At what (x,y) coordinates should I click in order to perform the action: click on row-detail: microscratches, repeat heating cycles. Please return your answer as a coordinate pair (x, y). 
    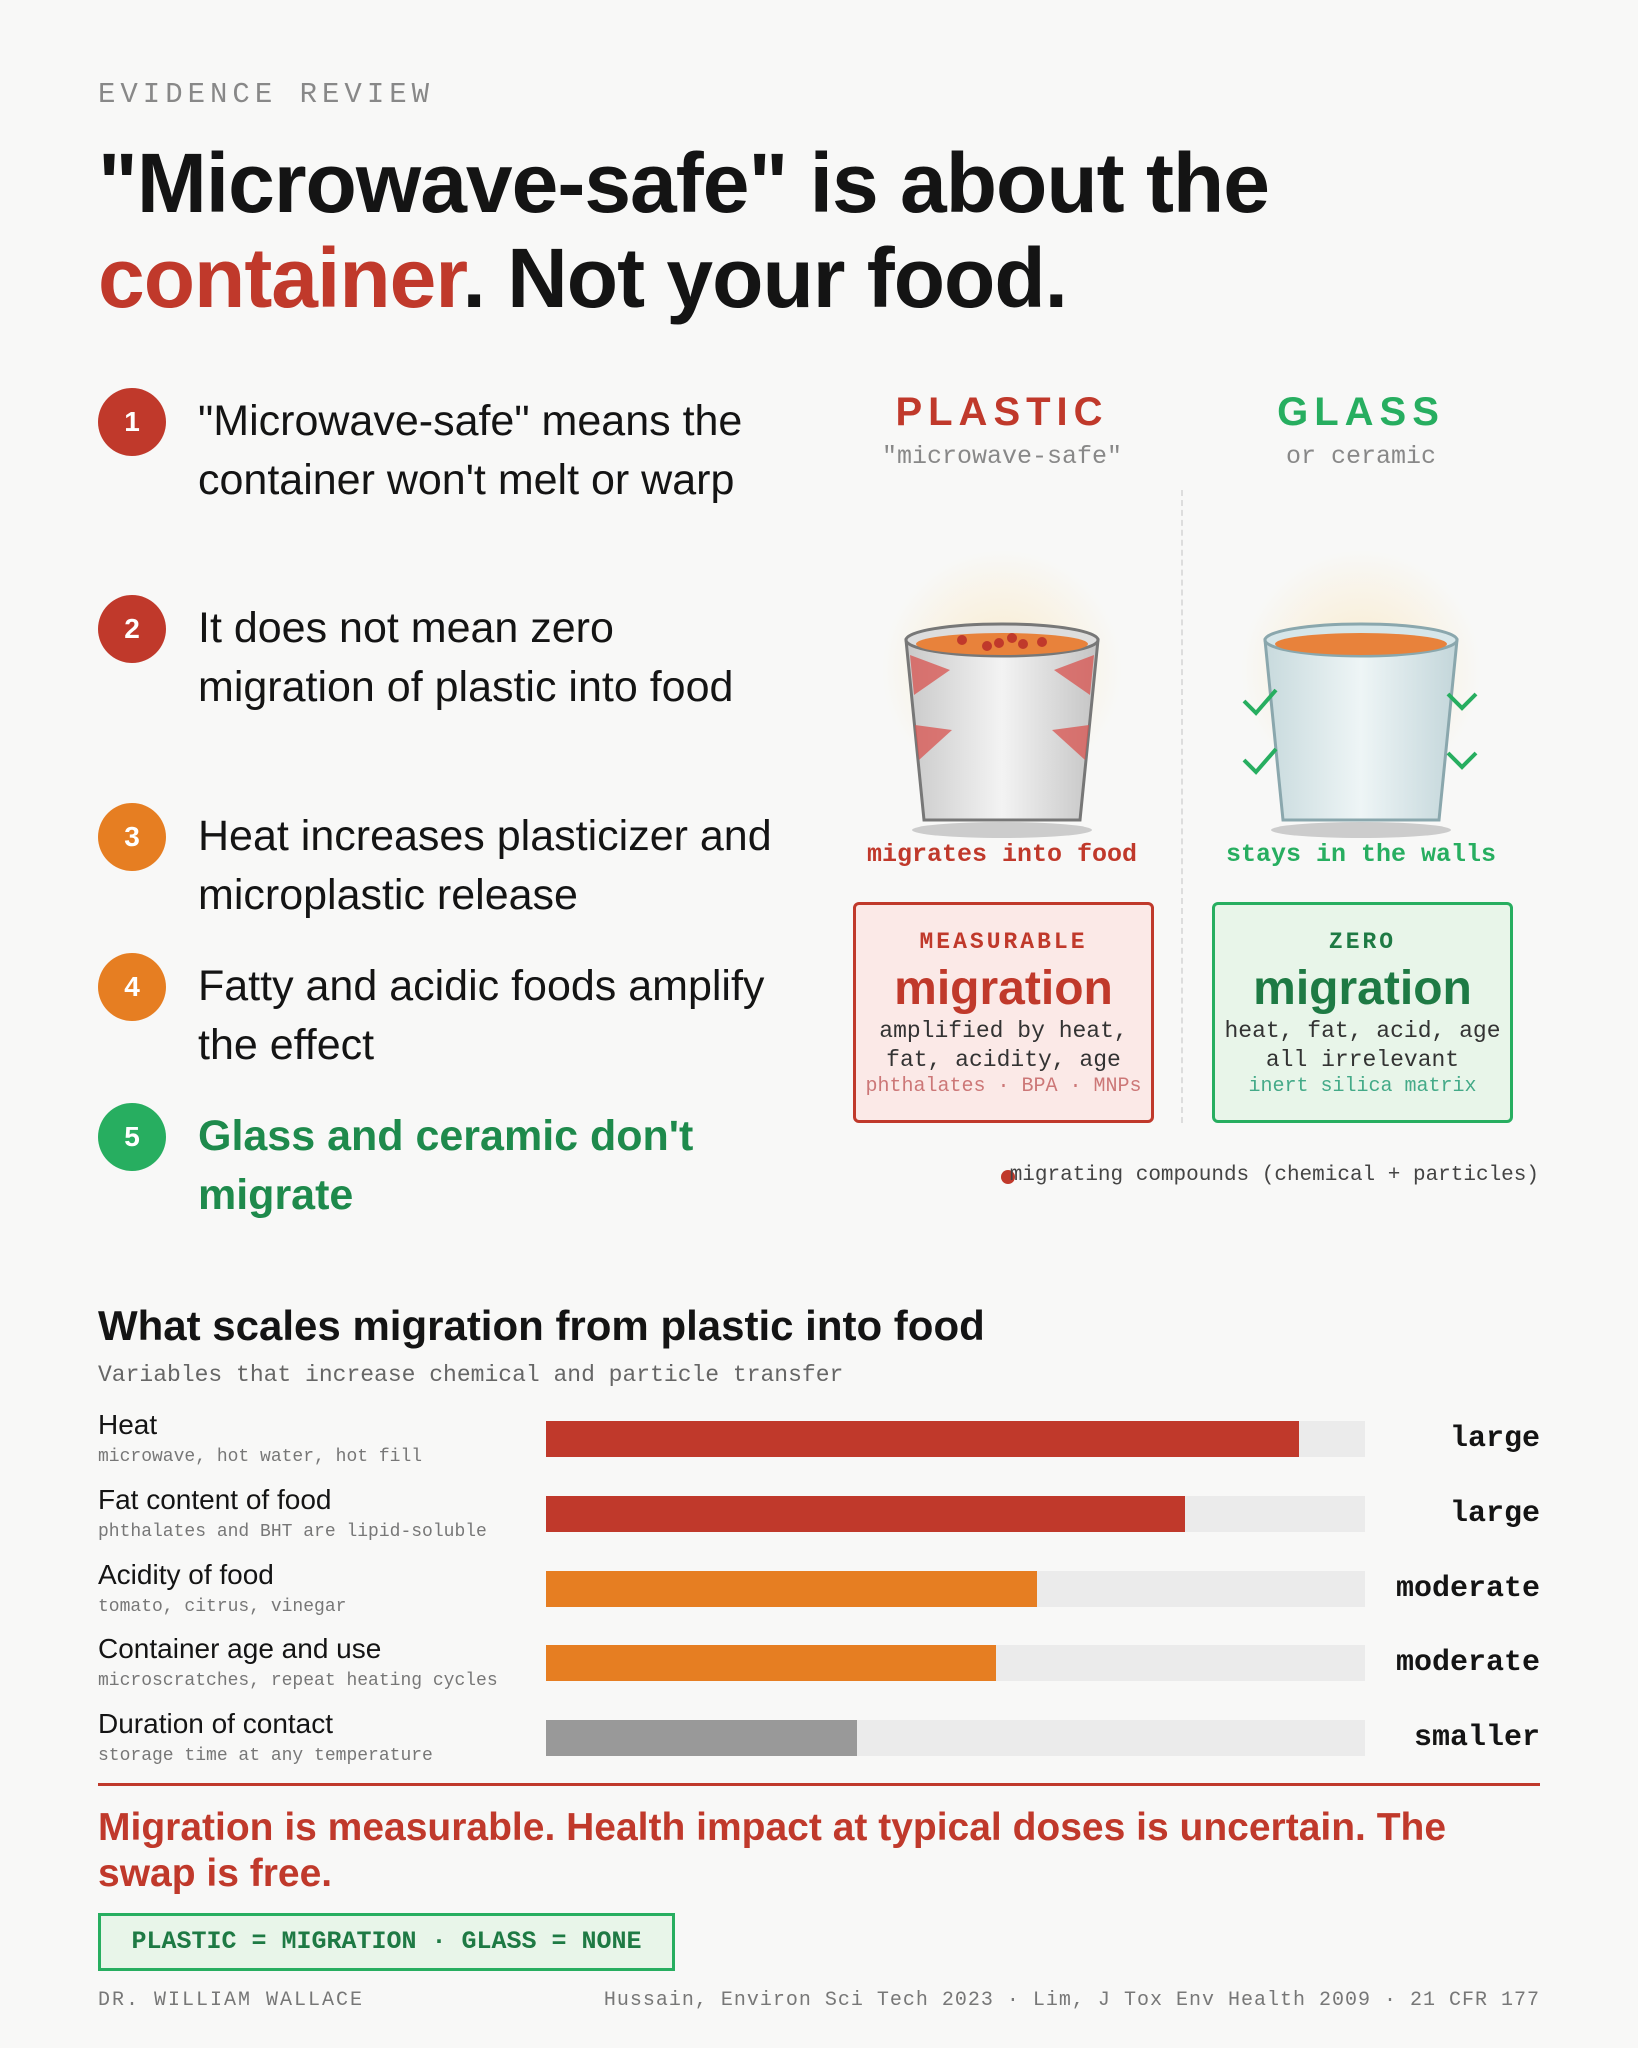
    Looking at the image, I should click on (298, 1681).